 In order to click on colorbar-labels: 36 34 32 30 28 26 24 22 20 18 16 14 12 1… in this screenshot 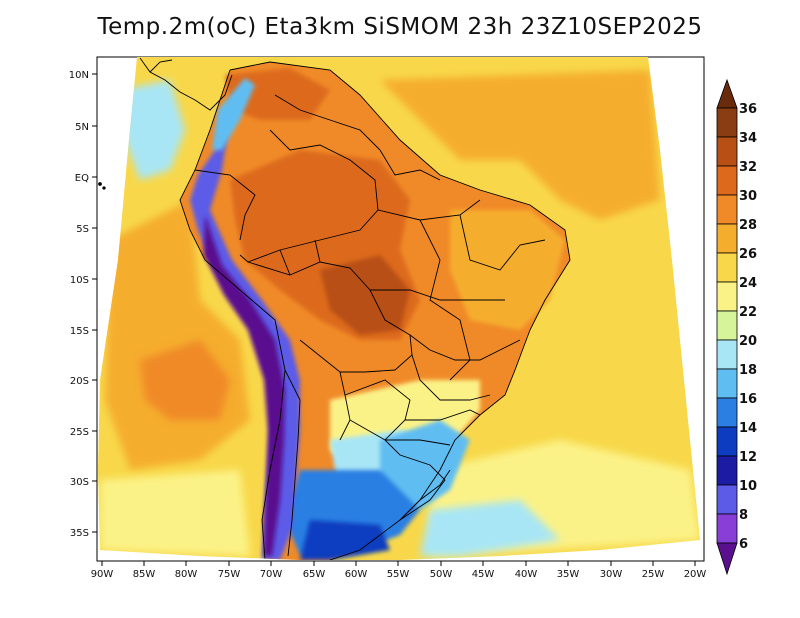, I will do `click(748, 327)`.